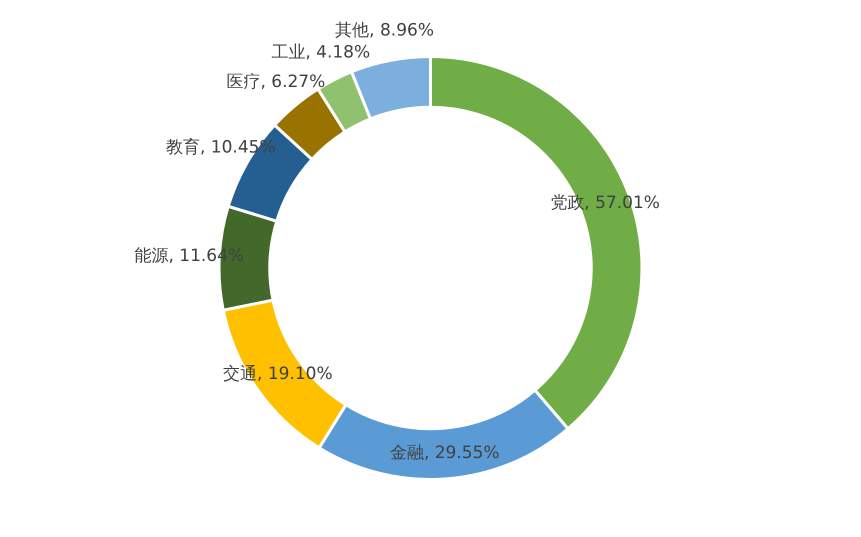 The height and width of the screenshot is (537, 861). I want to click on slice-label: 医疗, 6.27%, so click(276, 82).